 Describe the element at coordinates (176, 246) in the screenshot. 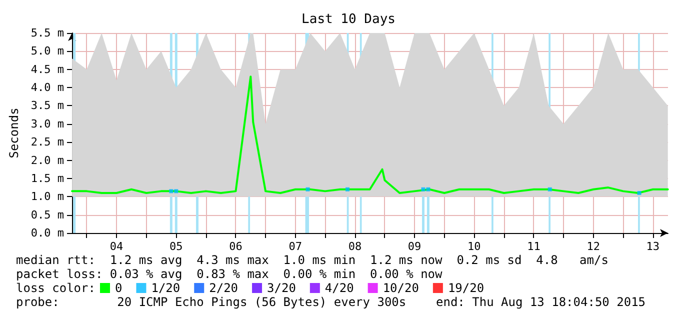

I see `x-tick-label: 05` at that location.